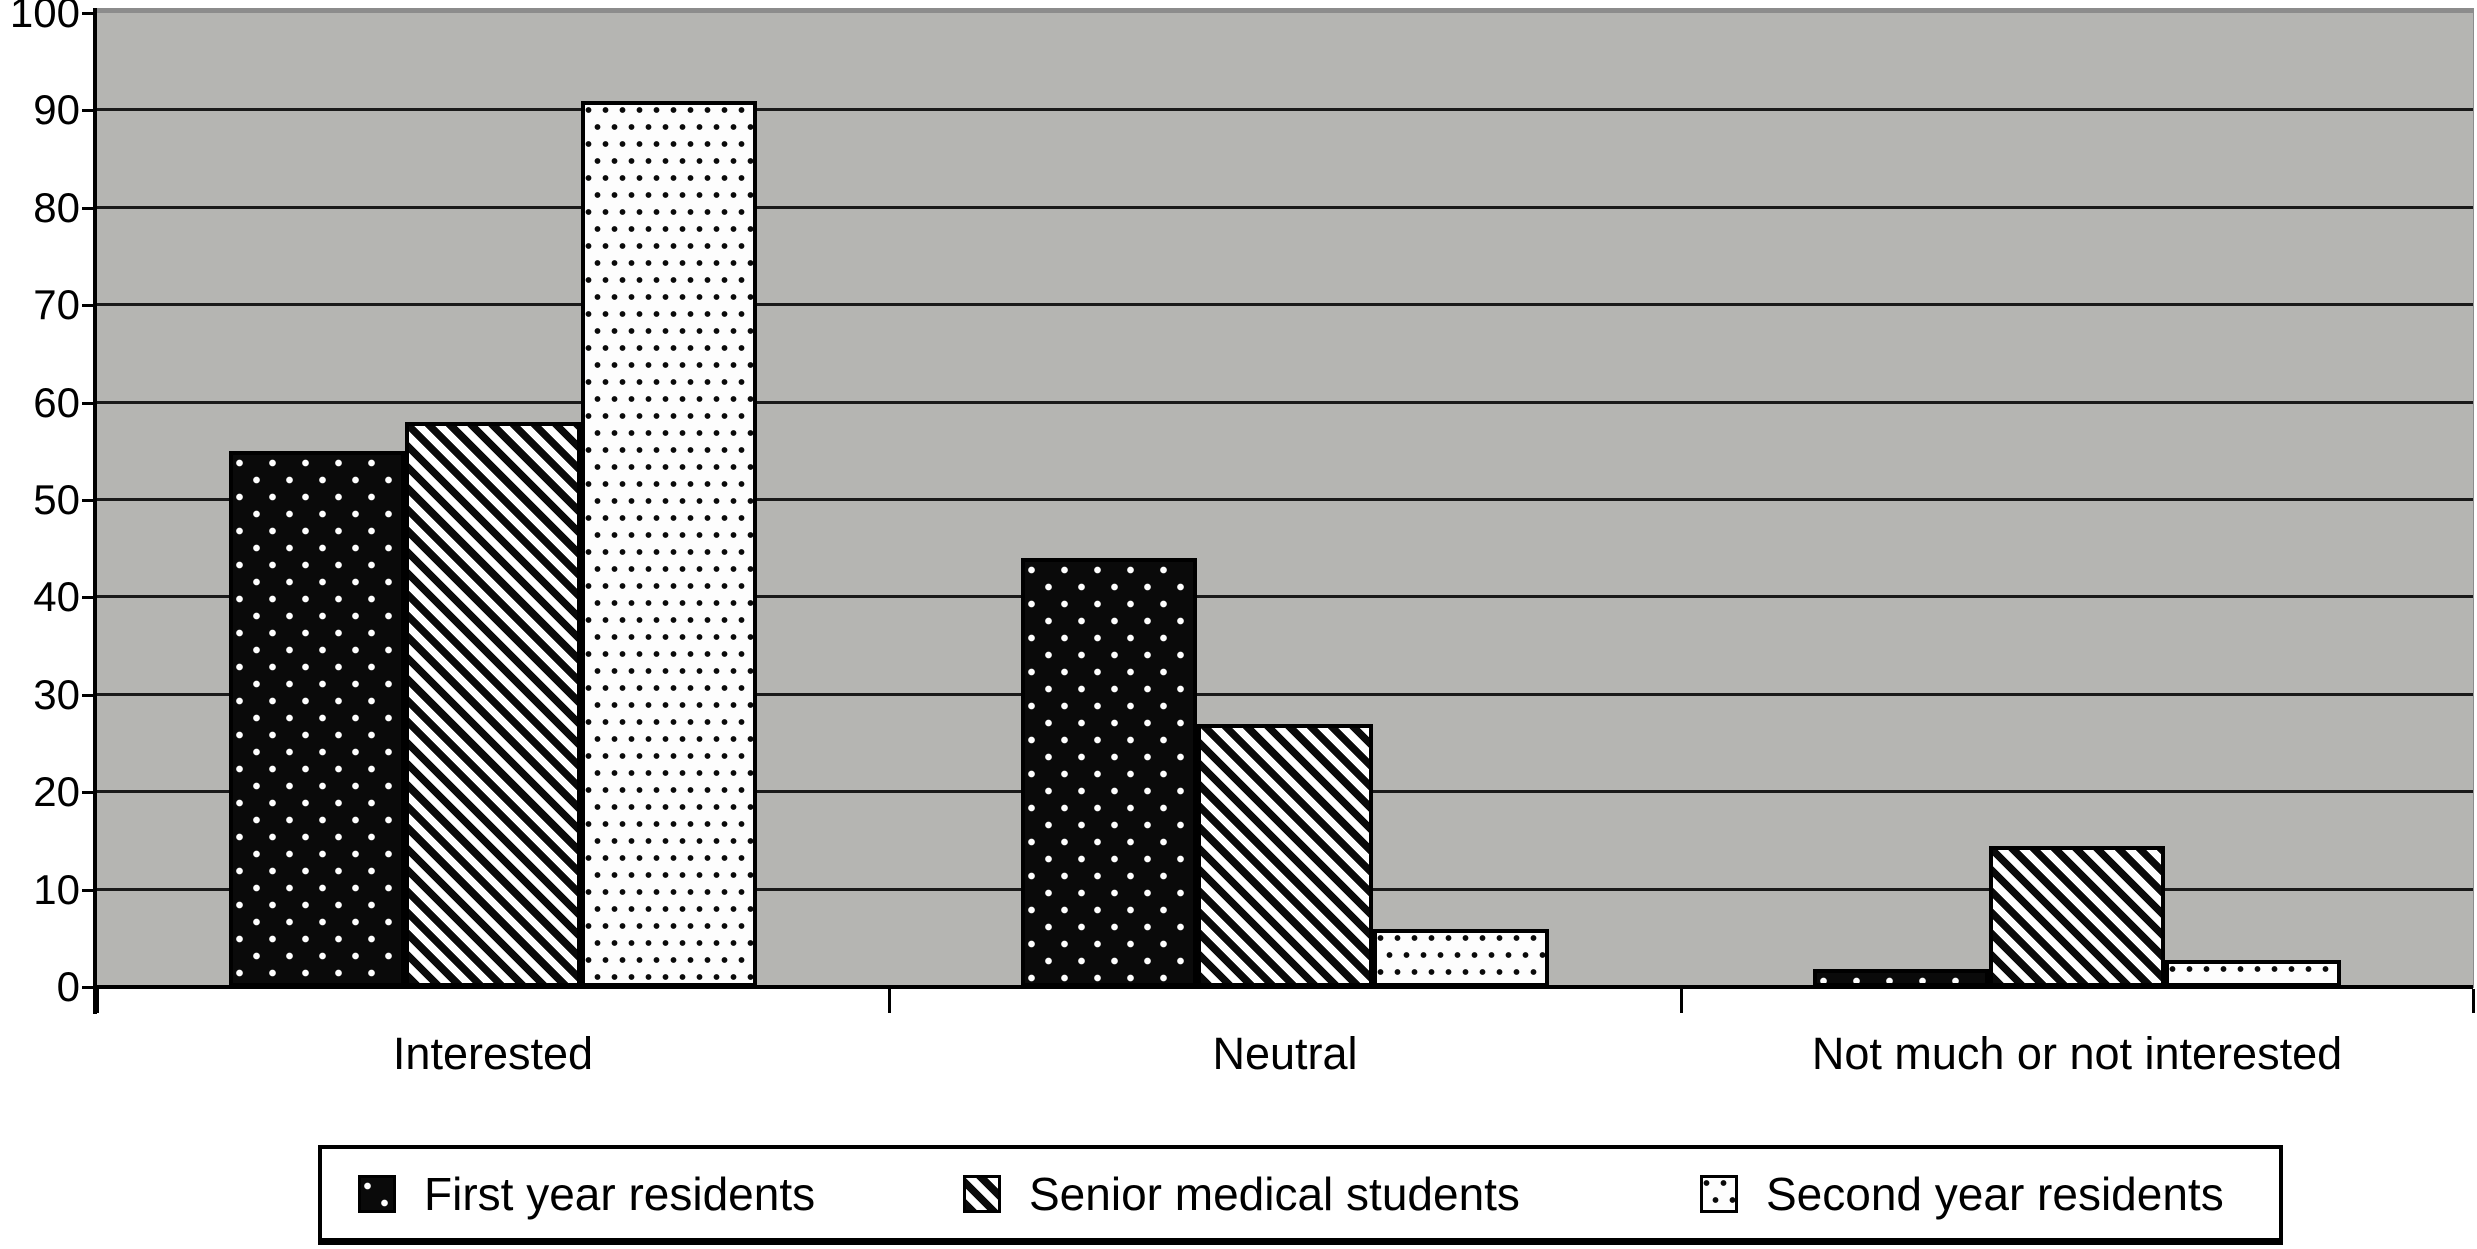  I want to click on bar-second-year-residents-not-much-or-not-interested, so click(2253, 973).